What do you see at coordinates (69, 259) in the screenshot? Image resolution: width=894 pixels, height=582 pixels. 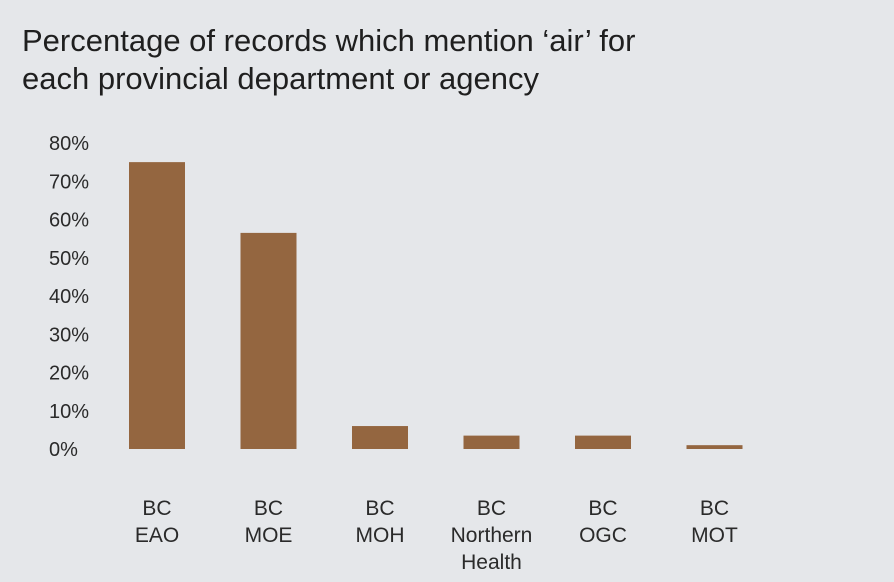 I see `y-tick-label: 50%` at bounding box center [69, 259].